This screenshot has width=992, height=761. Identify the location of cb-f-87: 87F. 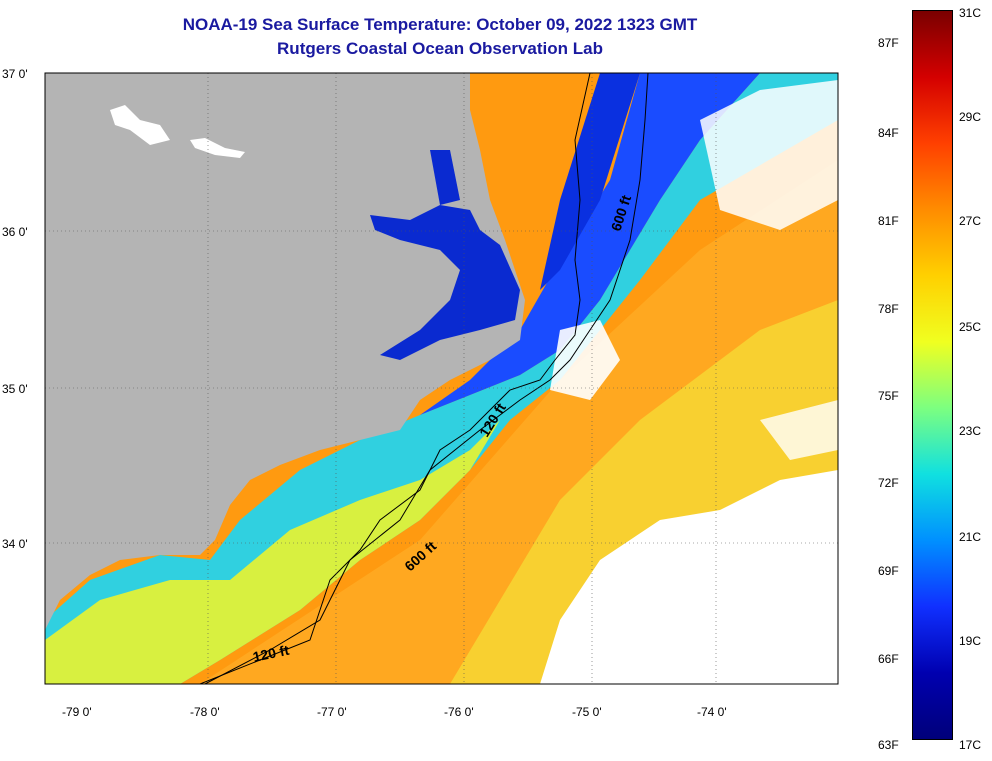
(888, 43).